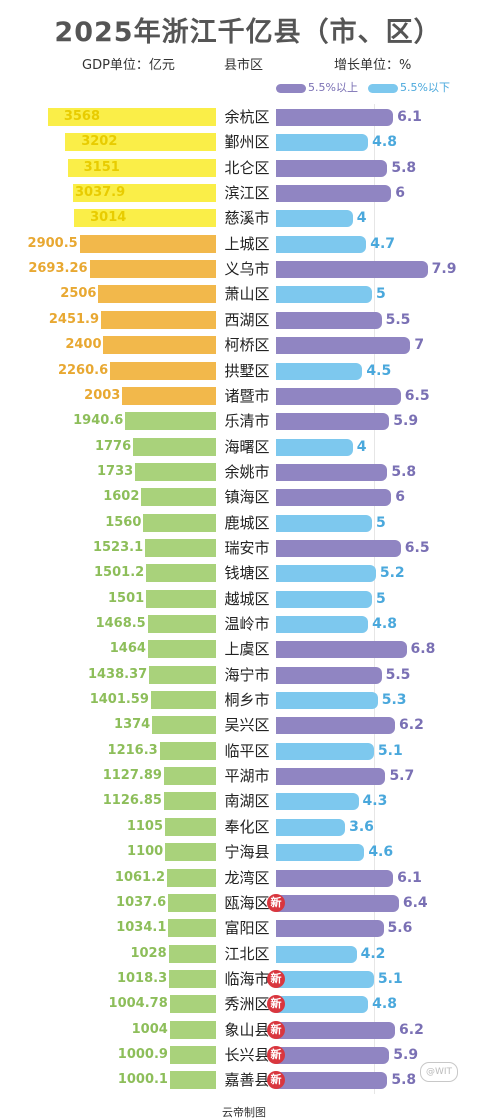 This screenshot has width=496, height=1120. Describe the element at coordinates (404, 1080) in the screenshot. I see `growth-value-label: 5.8` at that location.